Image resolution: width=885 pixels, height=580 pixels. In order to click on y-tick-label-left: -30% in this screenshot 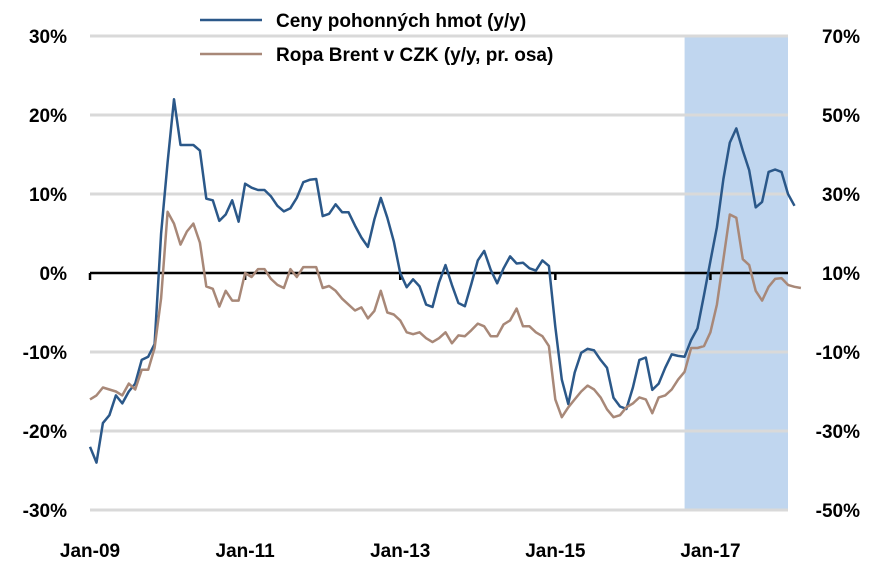, I will do `click(45, 511)`.